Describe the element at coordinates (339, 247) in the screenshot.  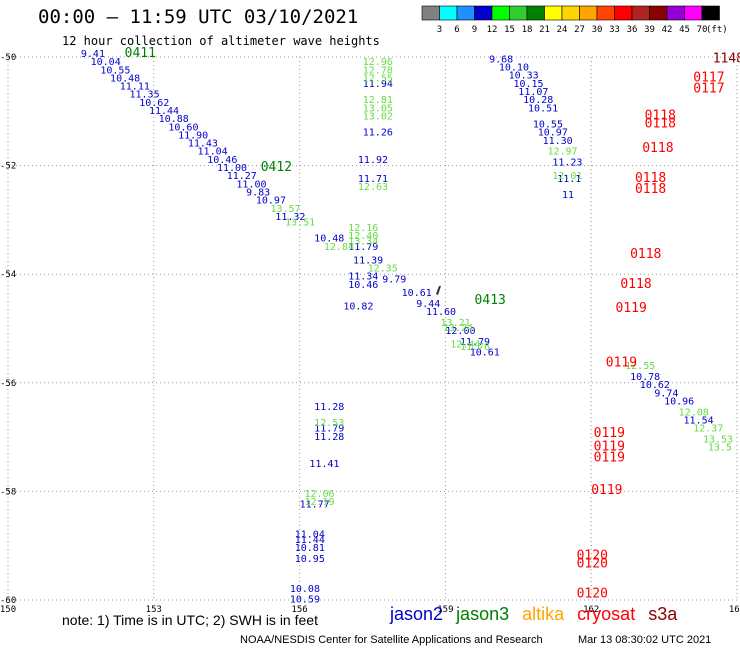
I see `wave-height-label: 12.84` at that location.